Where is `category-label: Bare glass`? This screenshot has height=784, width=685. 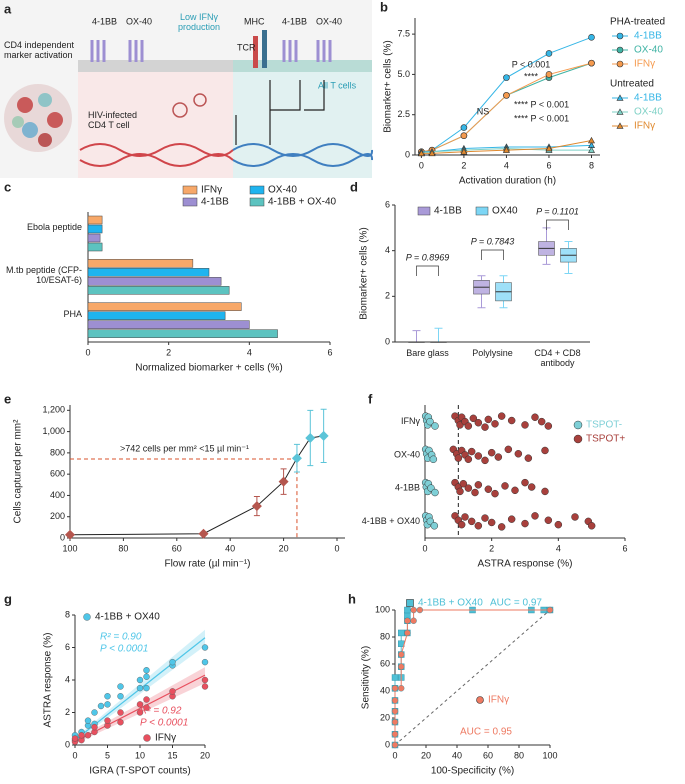 category-label: Bare glass is located at coordinates (427, 353).